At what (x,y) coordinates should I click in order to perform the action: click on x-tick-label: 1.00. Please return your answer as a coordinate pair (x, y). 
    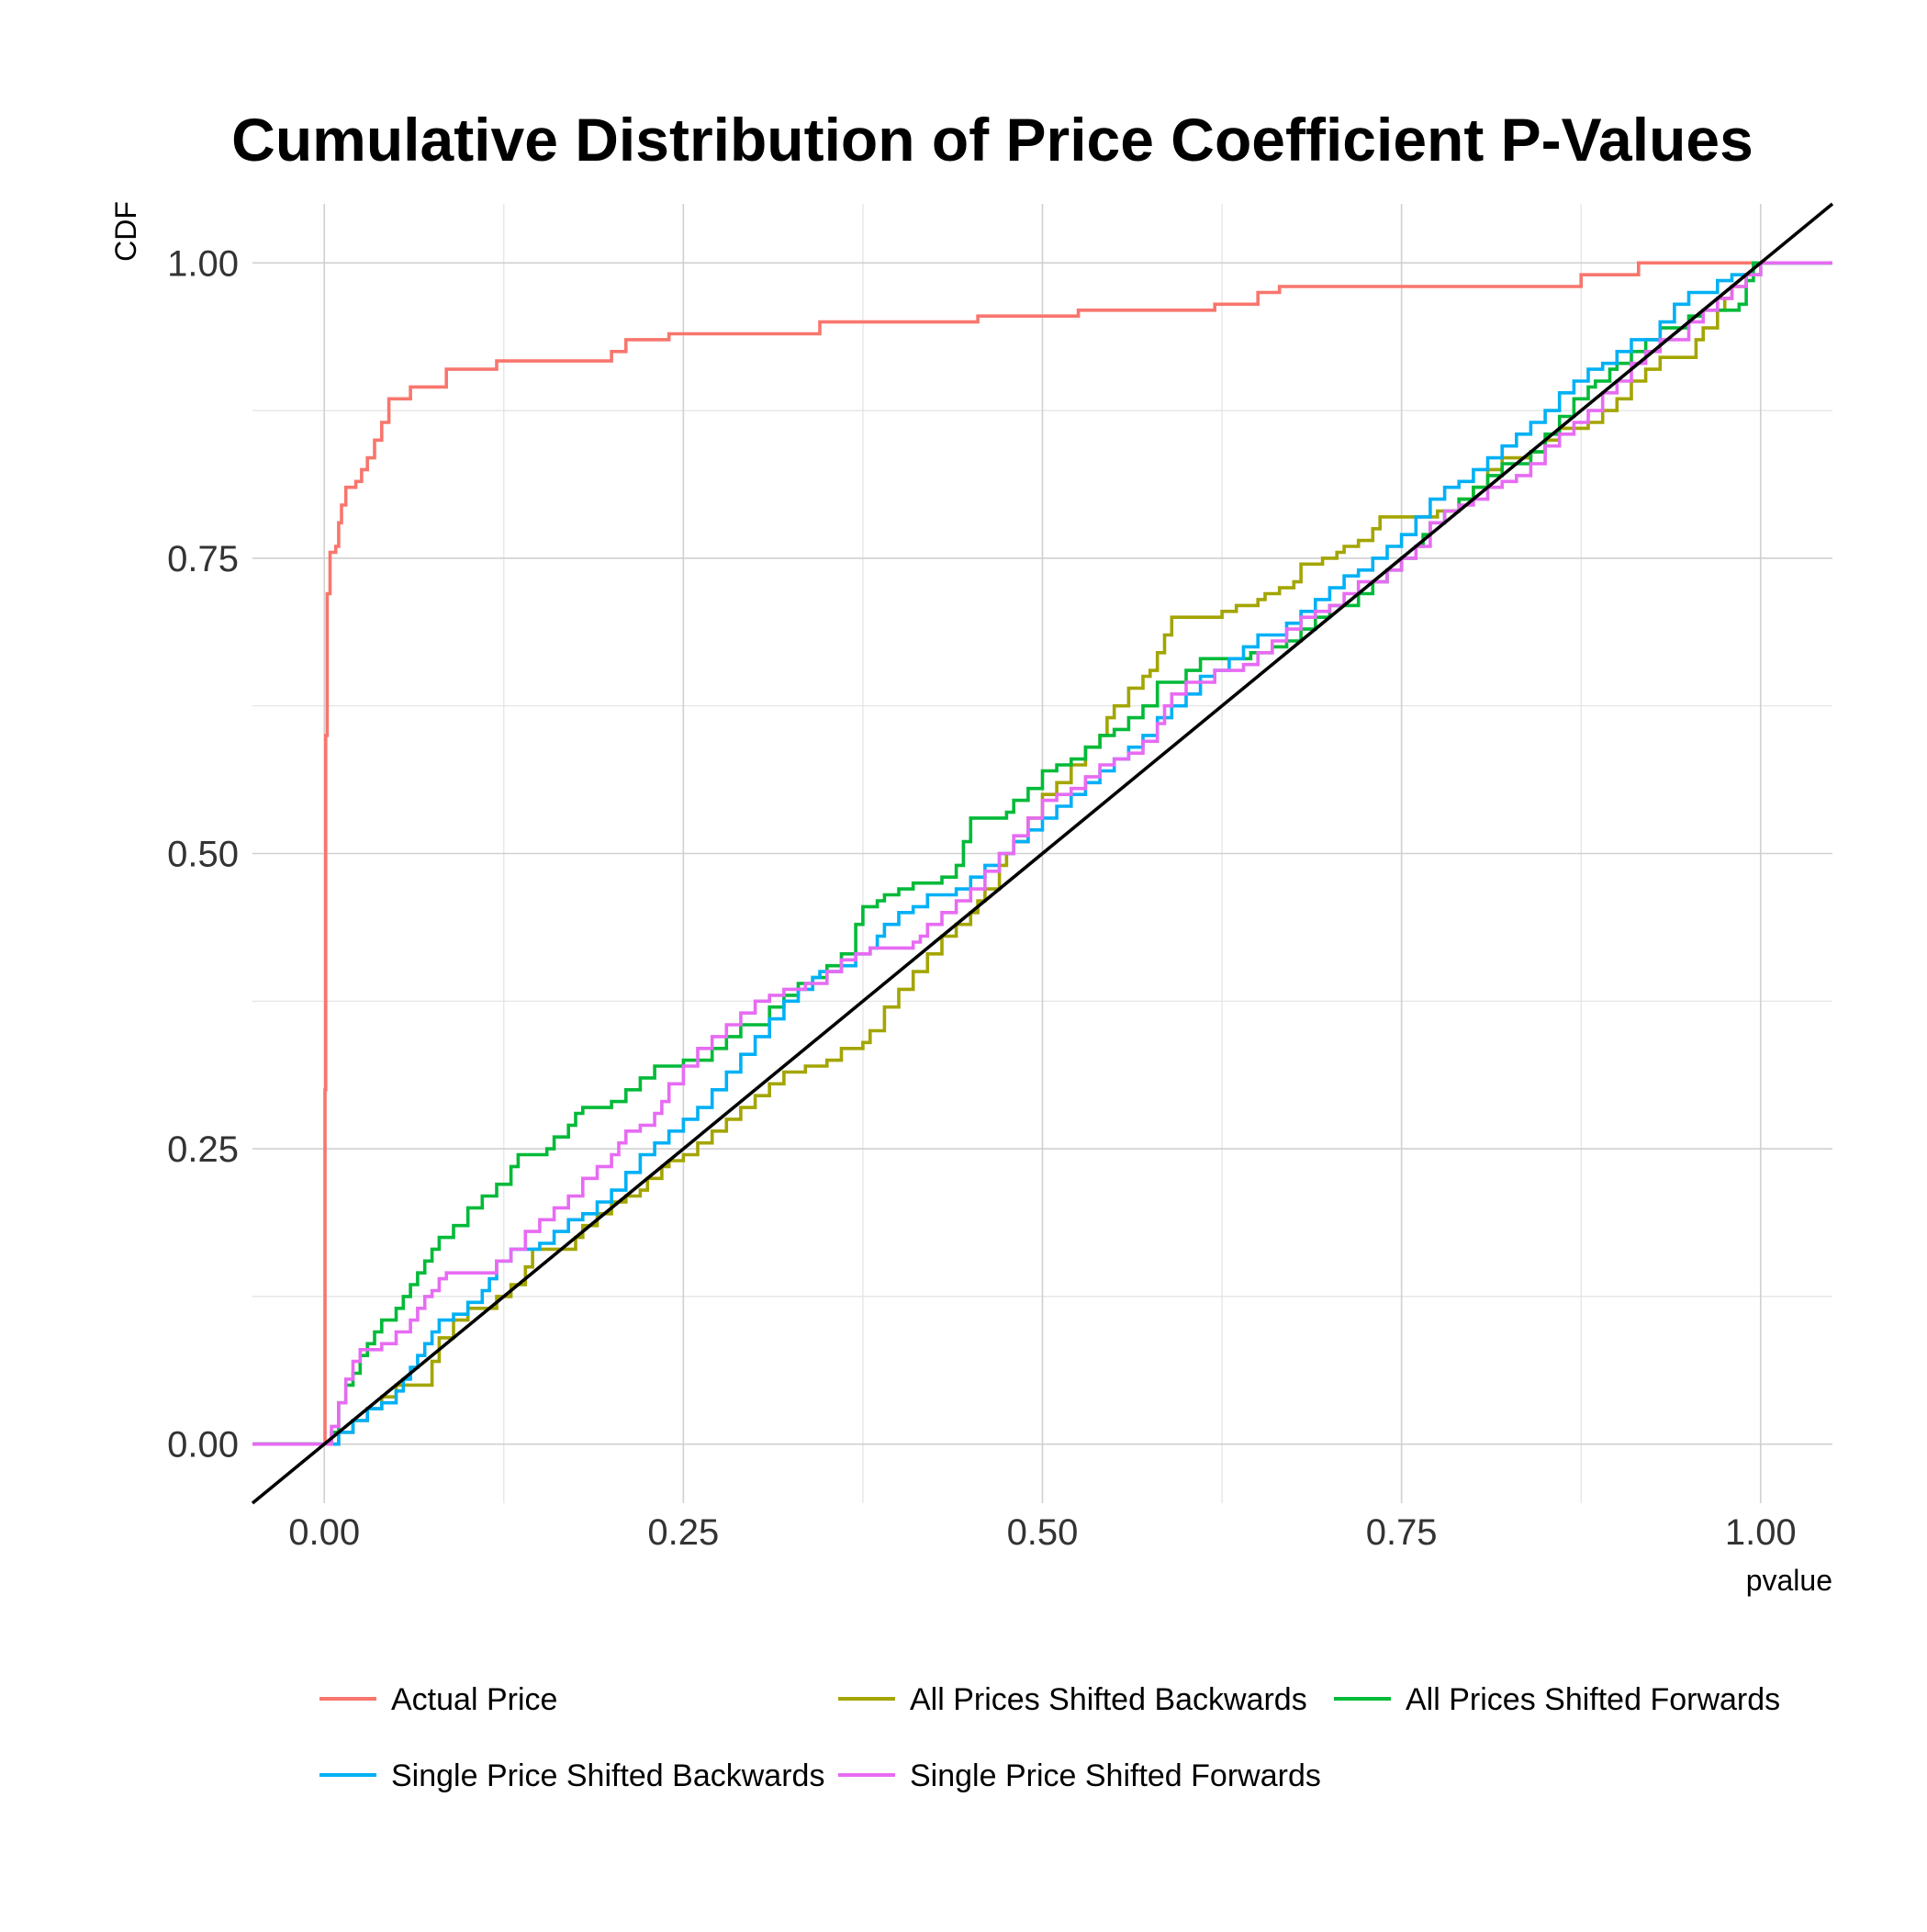
    Looking at the image, I should click on (1761, 1532).